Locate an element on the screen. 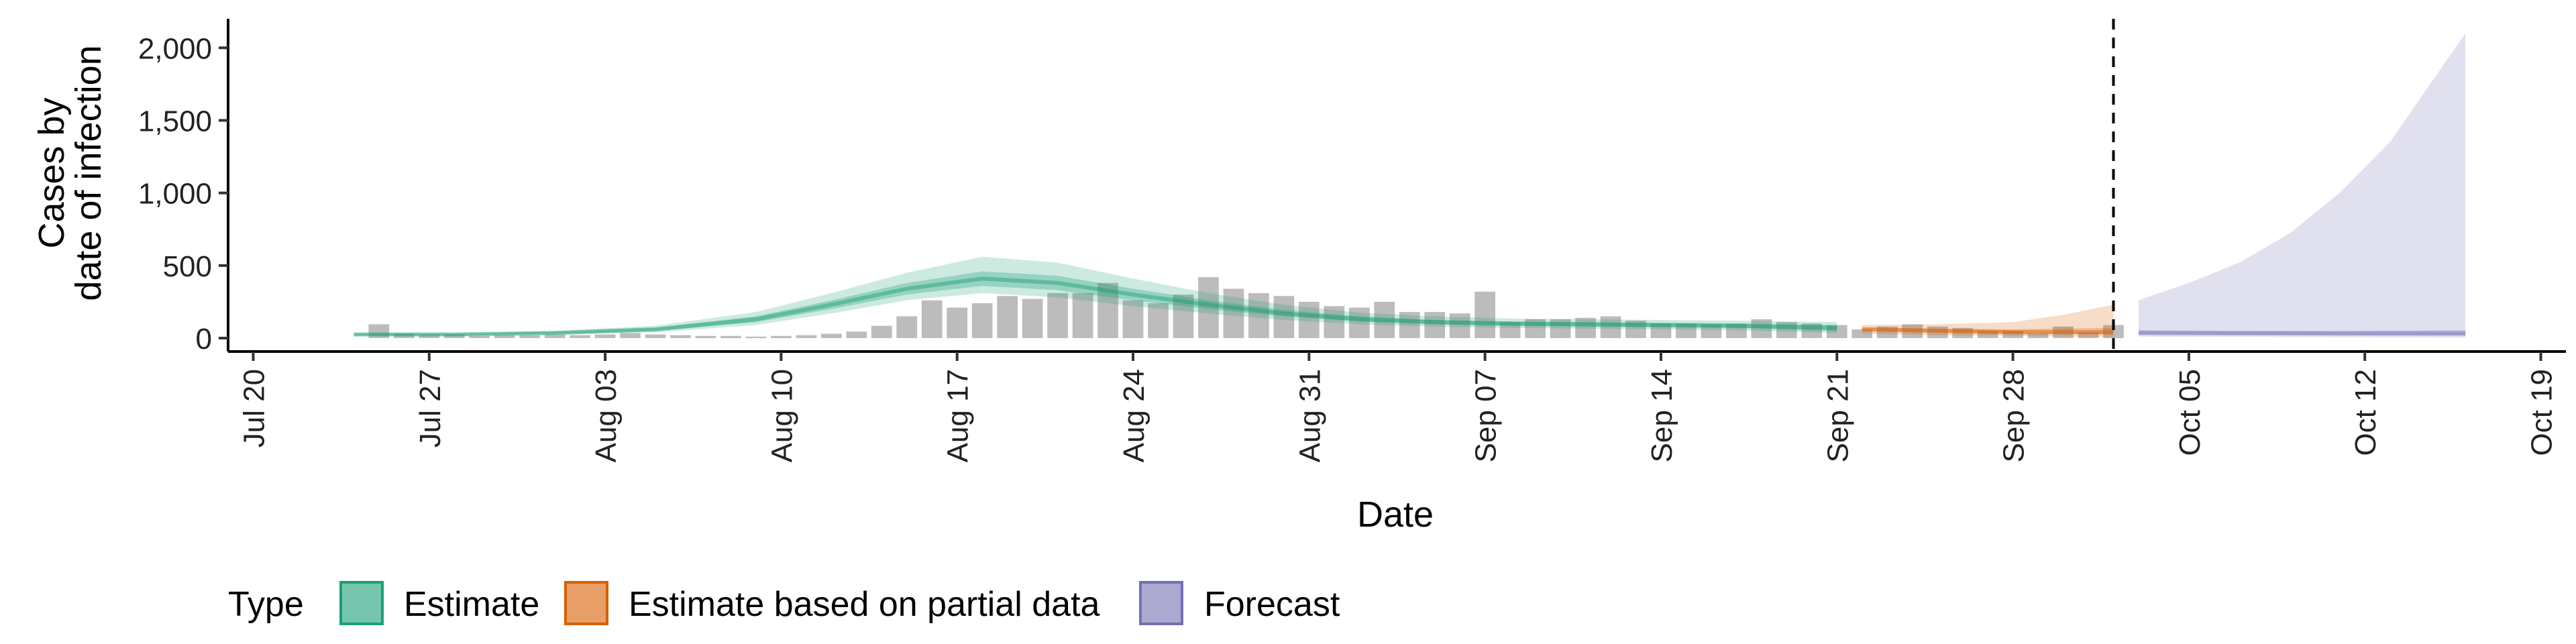  x-tick-label: Aug 17 is located at coordinates (958, 415).